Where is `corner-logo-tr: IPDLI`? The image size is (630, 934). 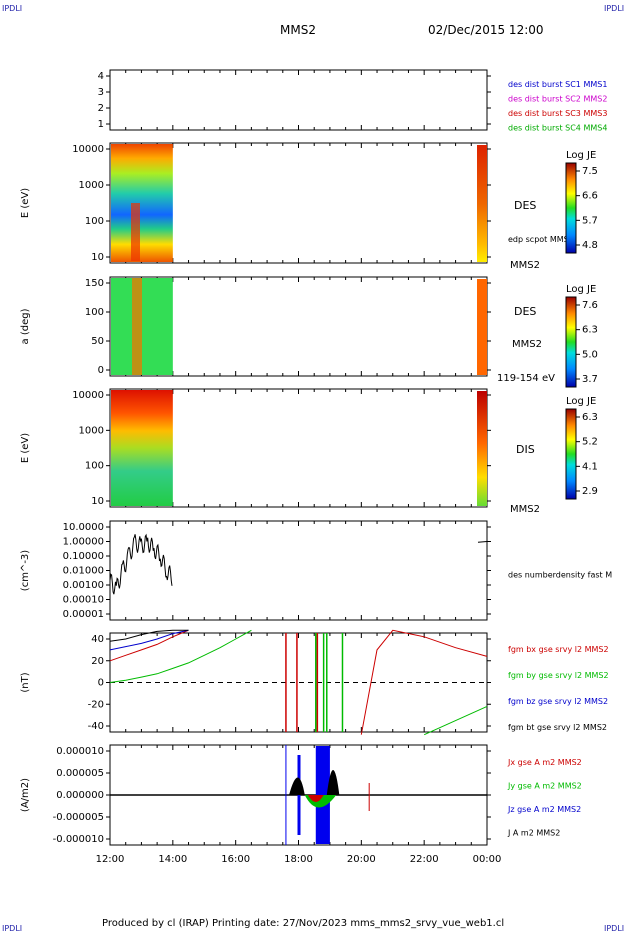 corner-logo-tr: IPDLI is located at coordinates (614, 8).